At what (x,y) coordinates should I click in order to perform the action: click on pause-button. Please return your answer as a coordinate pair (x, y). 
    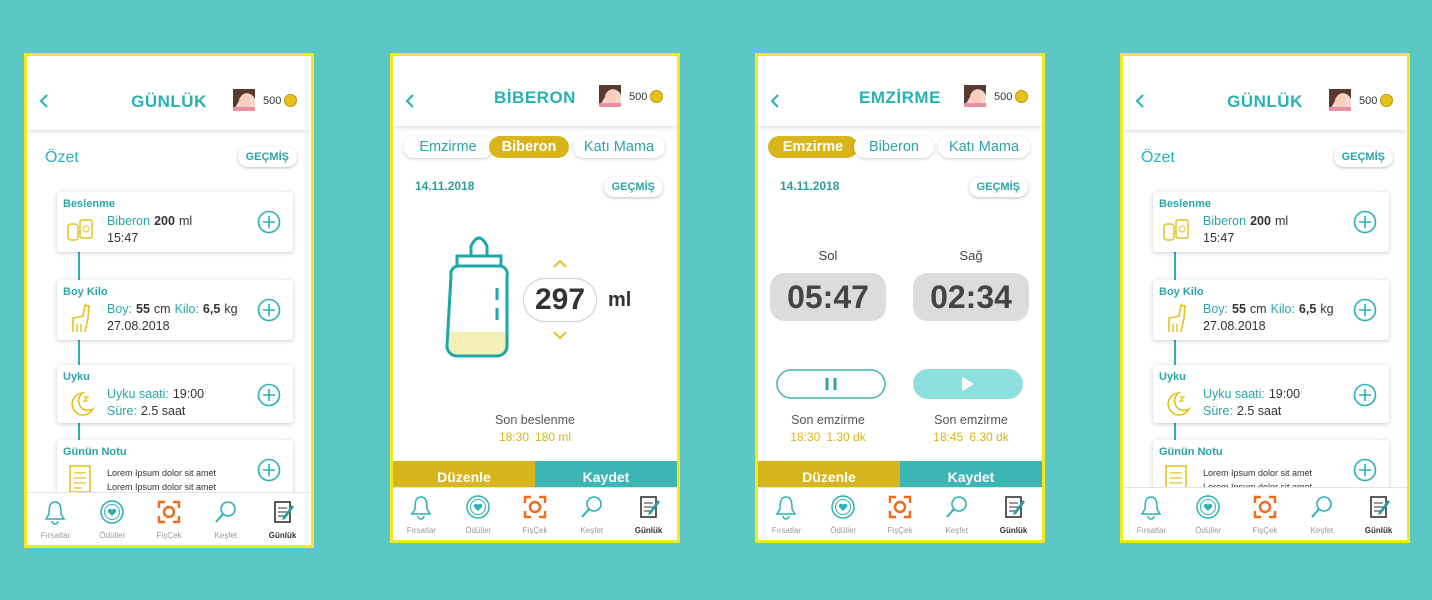
    Looking at the image, I should click on (831, 384).